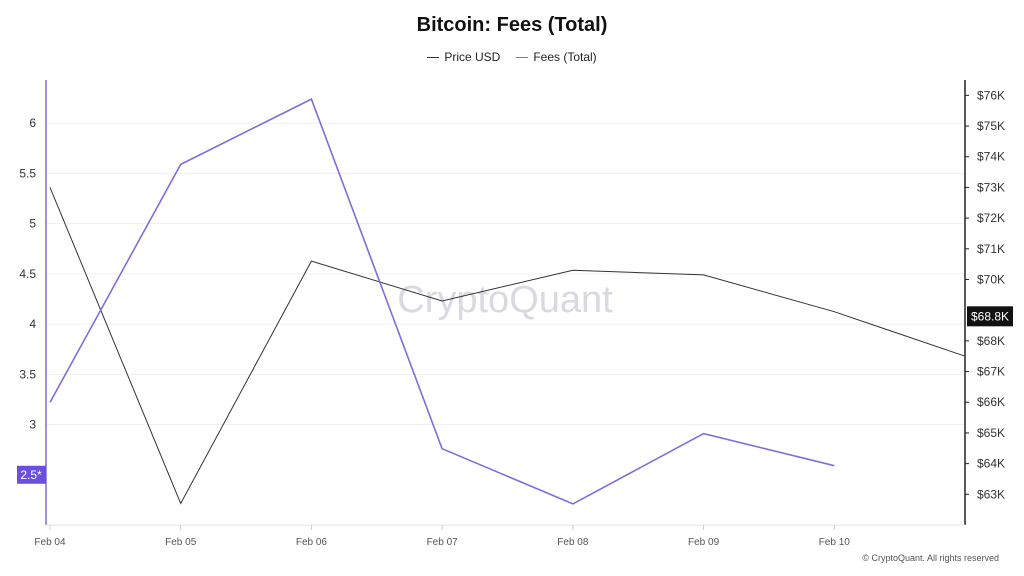 This screenshot has height=576, width=1024. I want to click on y-right-tick-label: $76K, so click(991, 95).